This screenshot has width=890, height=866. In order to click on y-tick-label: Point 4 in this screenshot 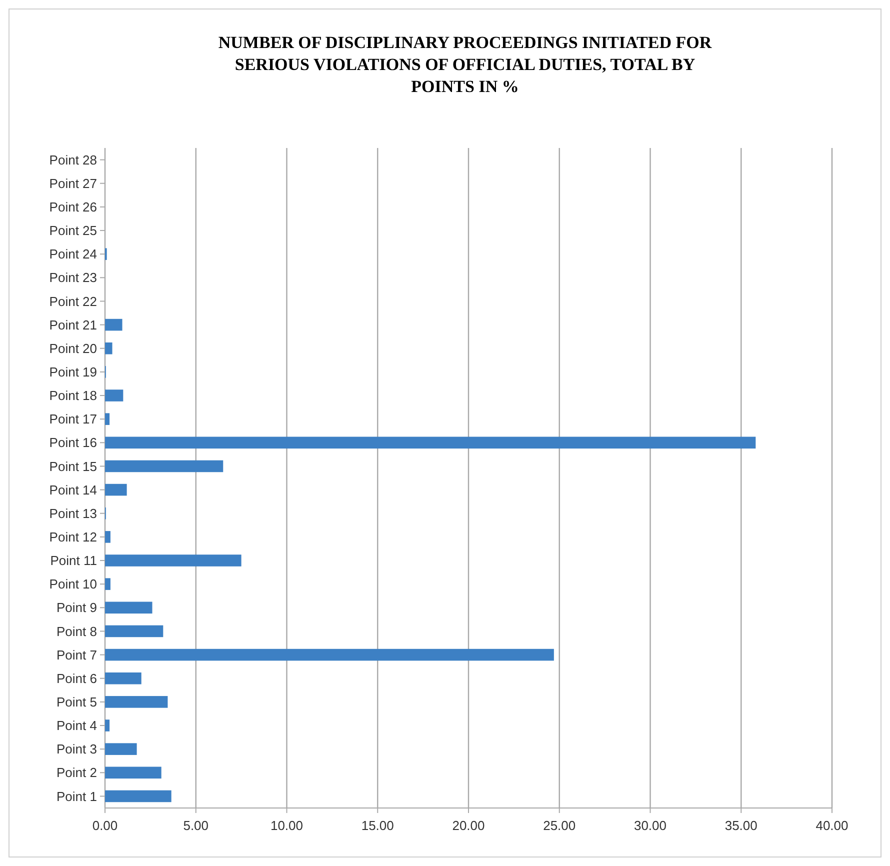, I will do `click(76, 726)`.